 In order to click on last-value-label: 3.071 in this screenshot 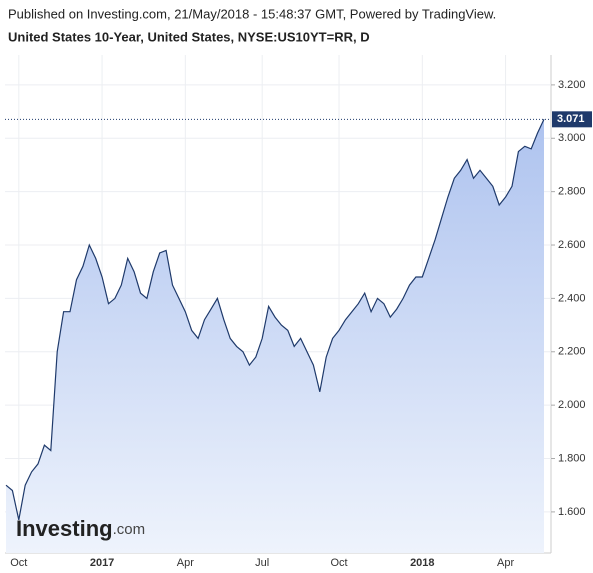, I will do `click(571, 119)`.